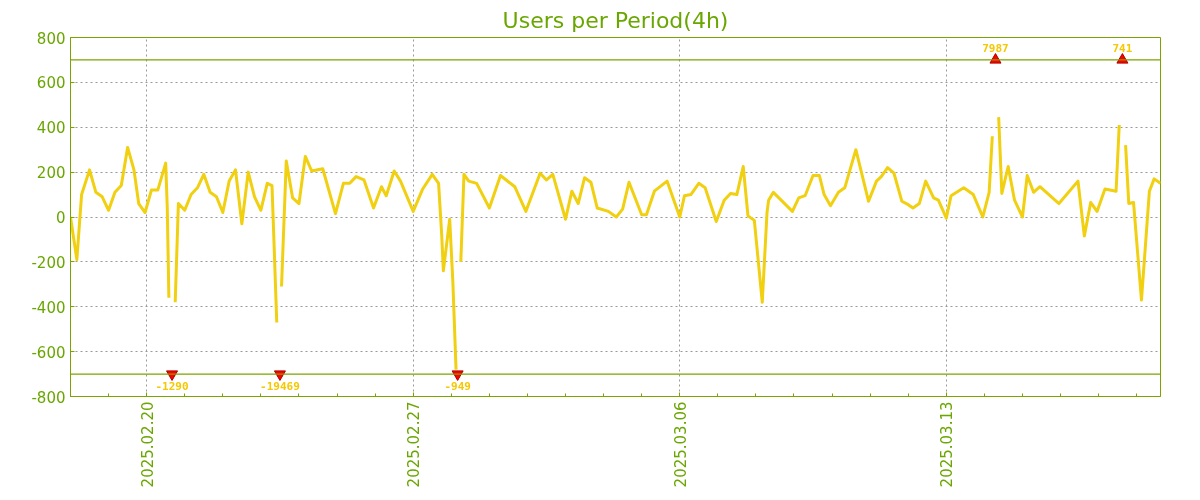  Describe the element at coordinates (615, 20) in the screenshot. I see `chart-title: Users per Period(4h)` at that location.